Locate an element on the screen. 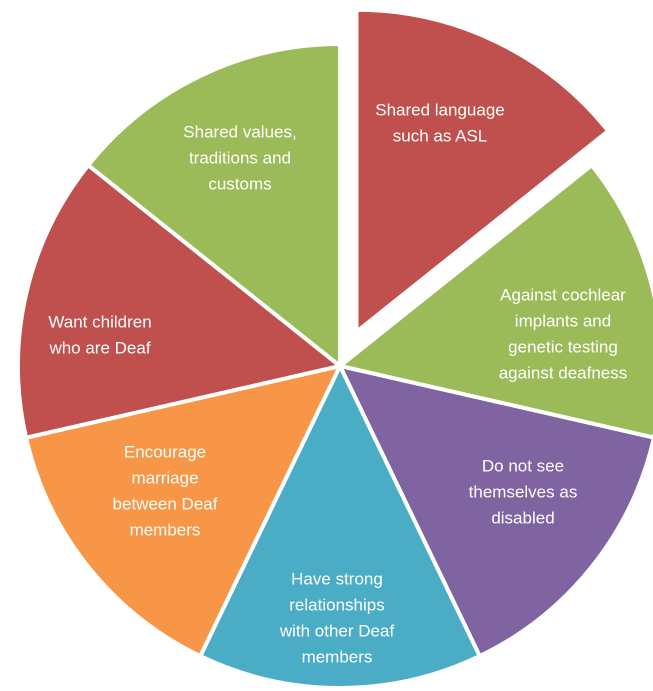 The width and height of the screenshot is (653, 691). segment-label: against deafness is located at coordinates (563, 372).